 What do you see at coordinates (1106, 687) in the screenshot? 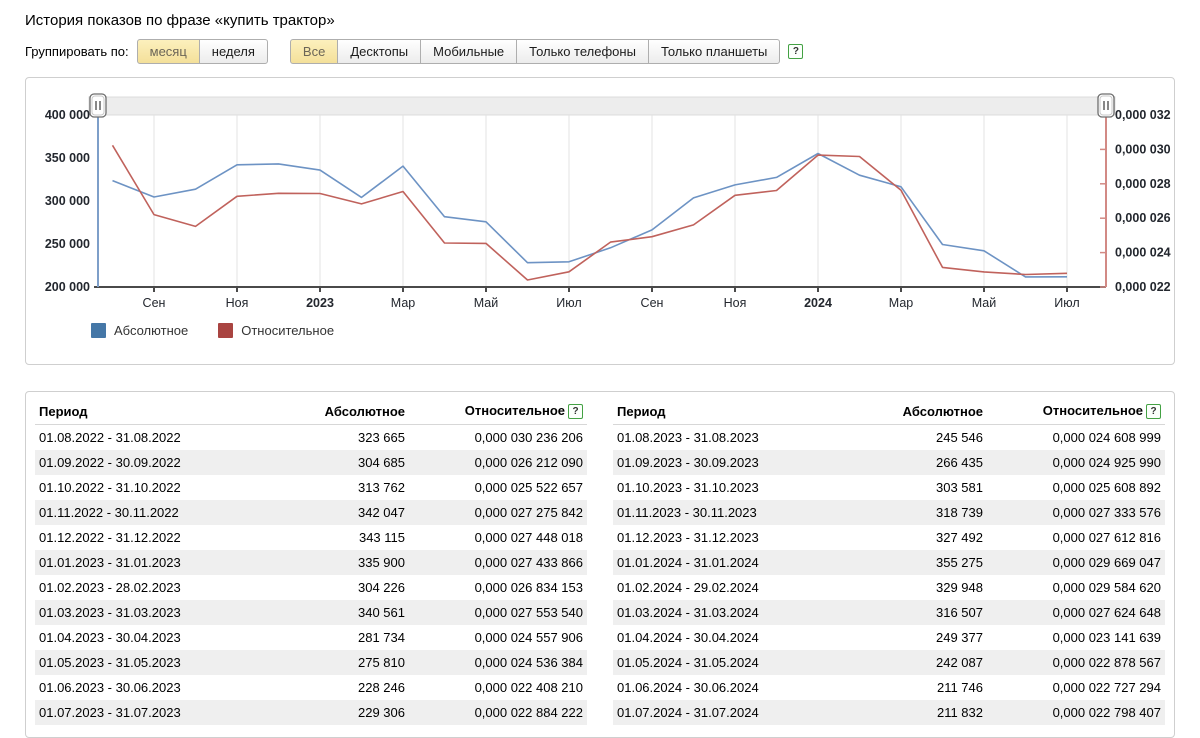
I see `relative-value-cell: 0,000 022 727 294` at bounding box center [1106, 687].